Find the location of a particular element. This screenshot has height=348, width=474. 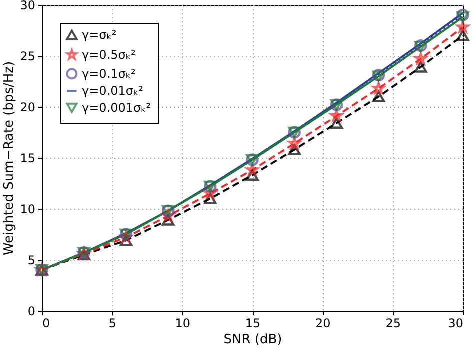

x-tick-label: 15 is located at coordinates (253, 323).